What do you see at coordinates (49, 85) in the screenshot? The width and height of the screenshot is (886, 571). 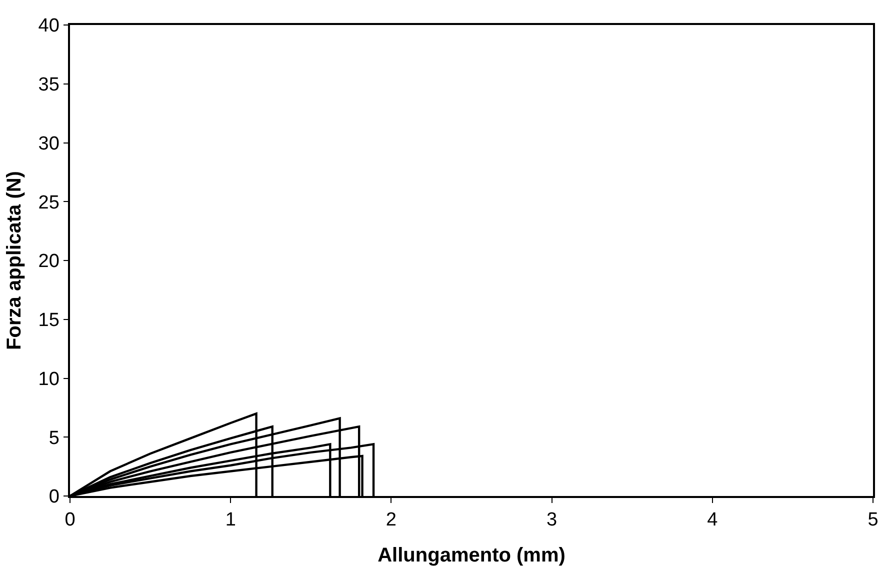 I see `y-tick-label: 35` at bounding box center [49, 85].